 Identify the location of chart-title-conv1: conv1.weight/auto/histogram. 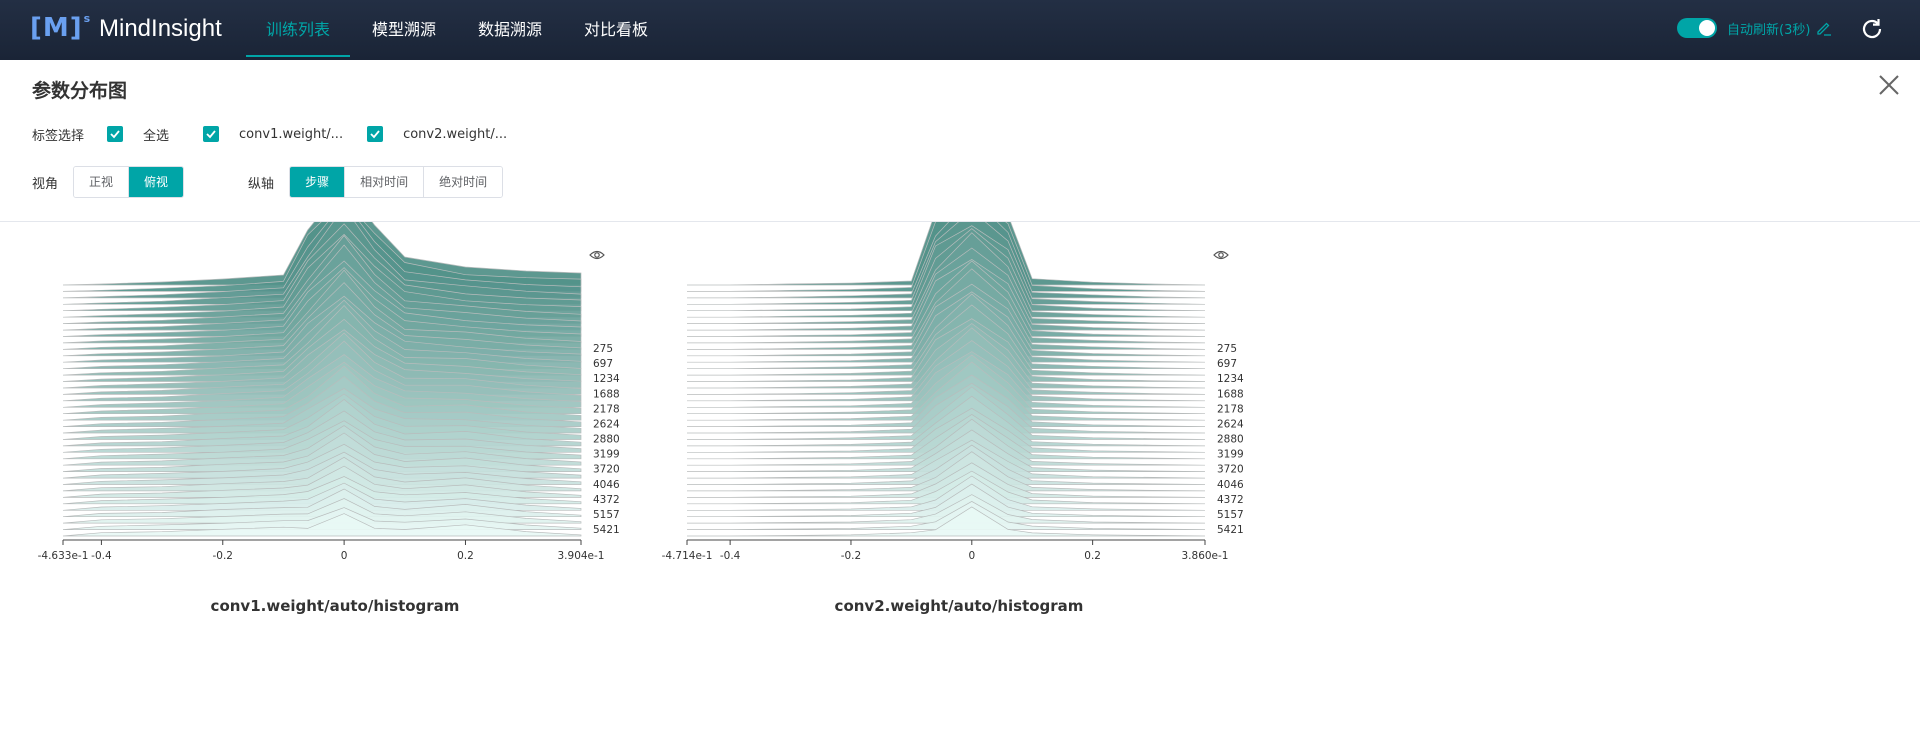
(335, 606).